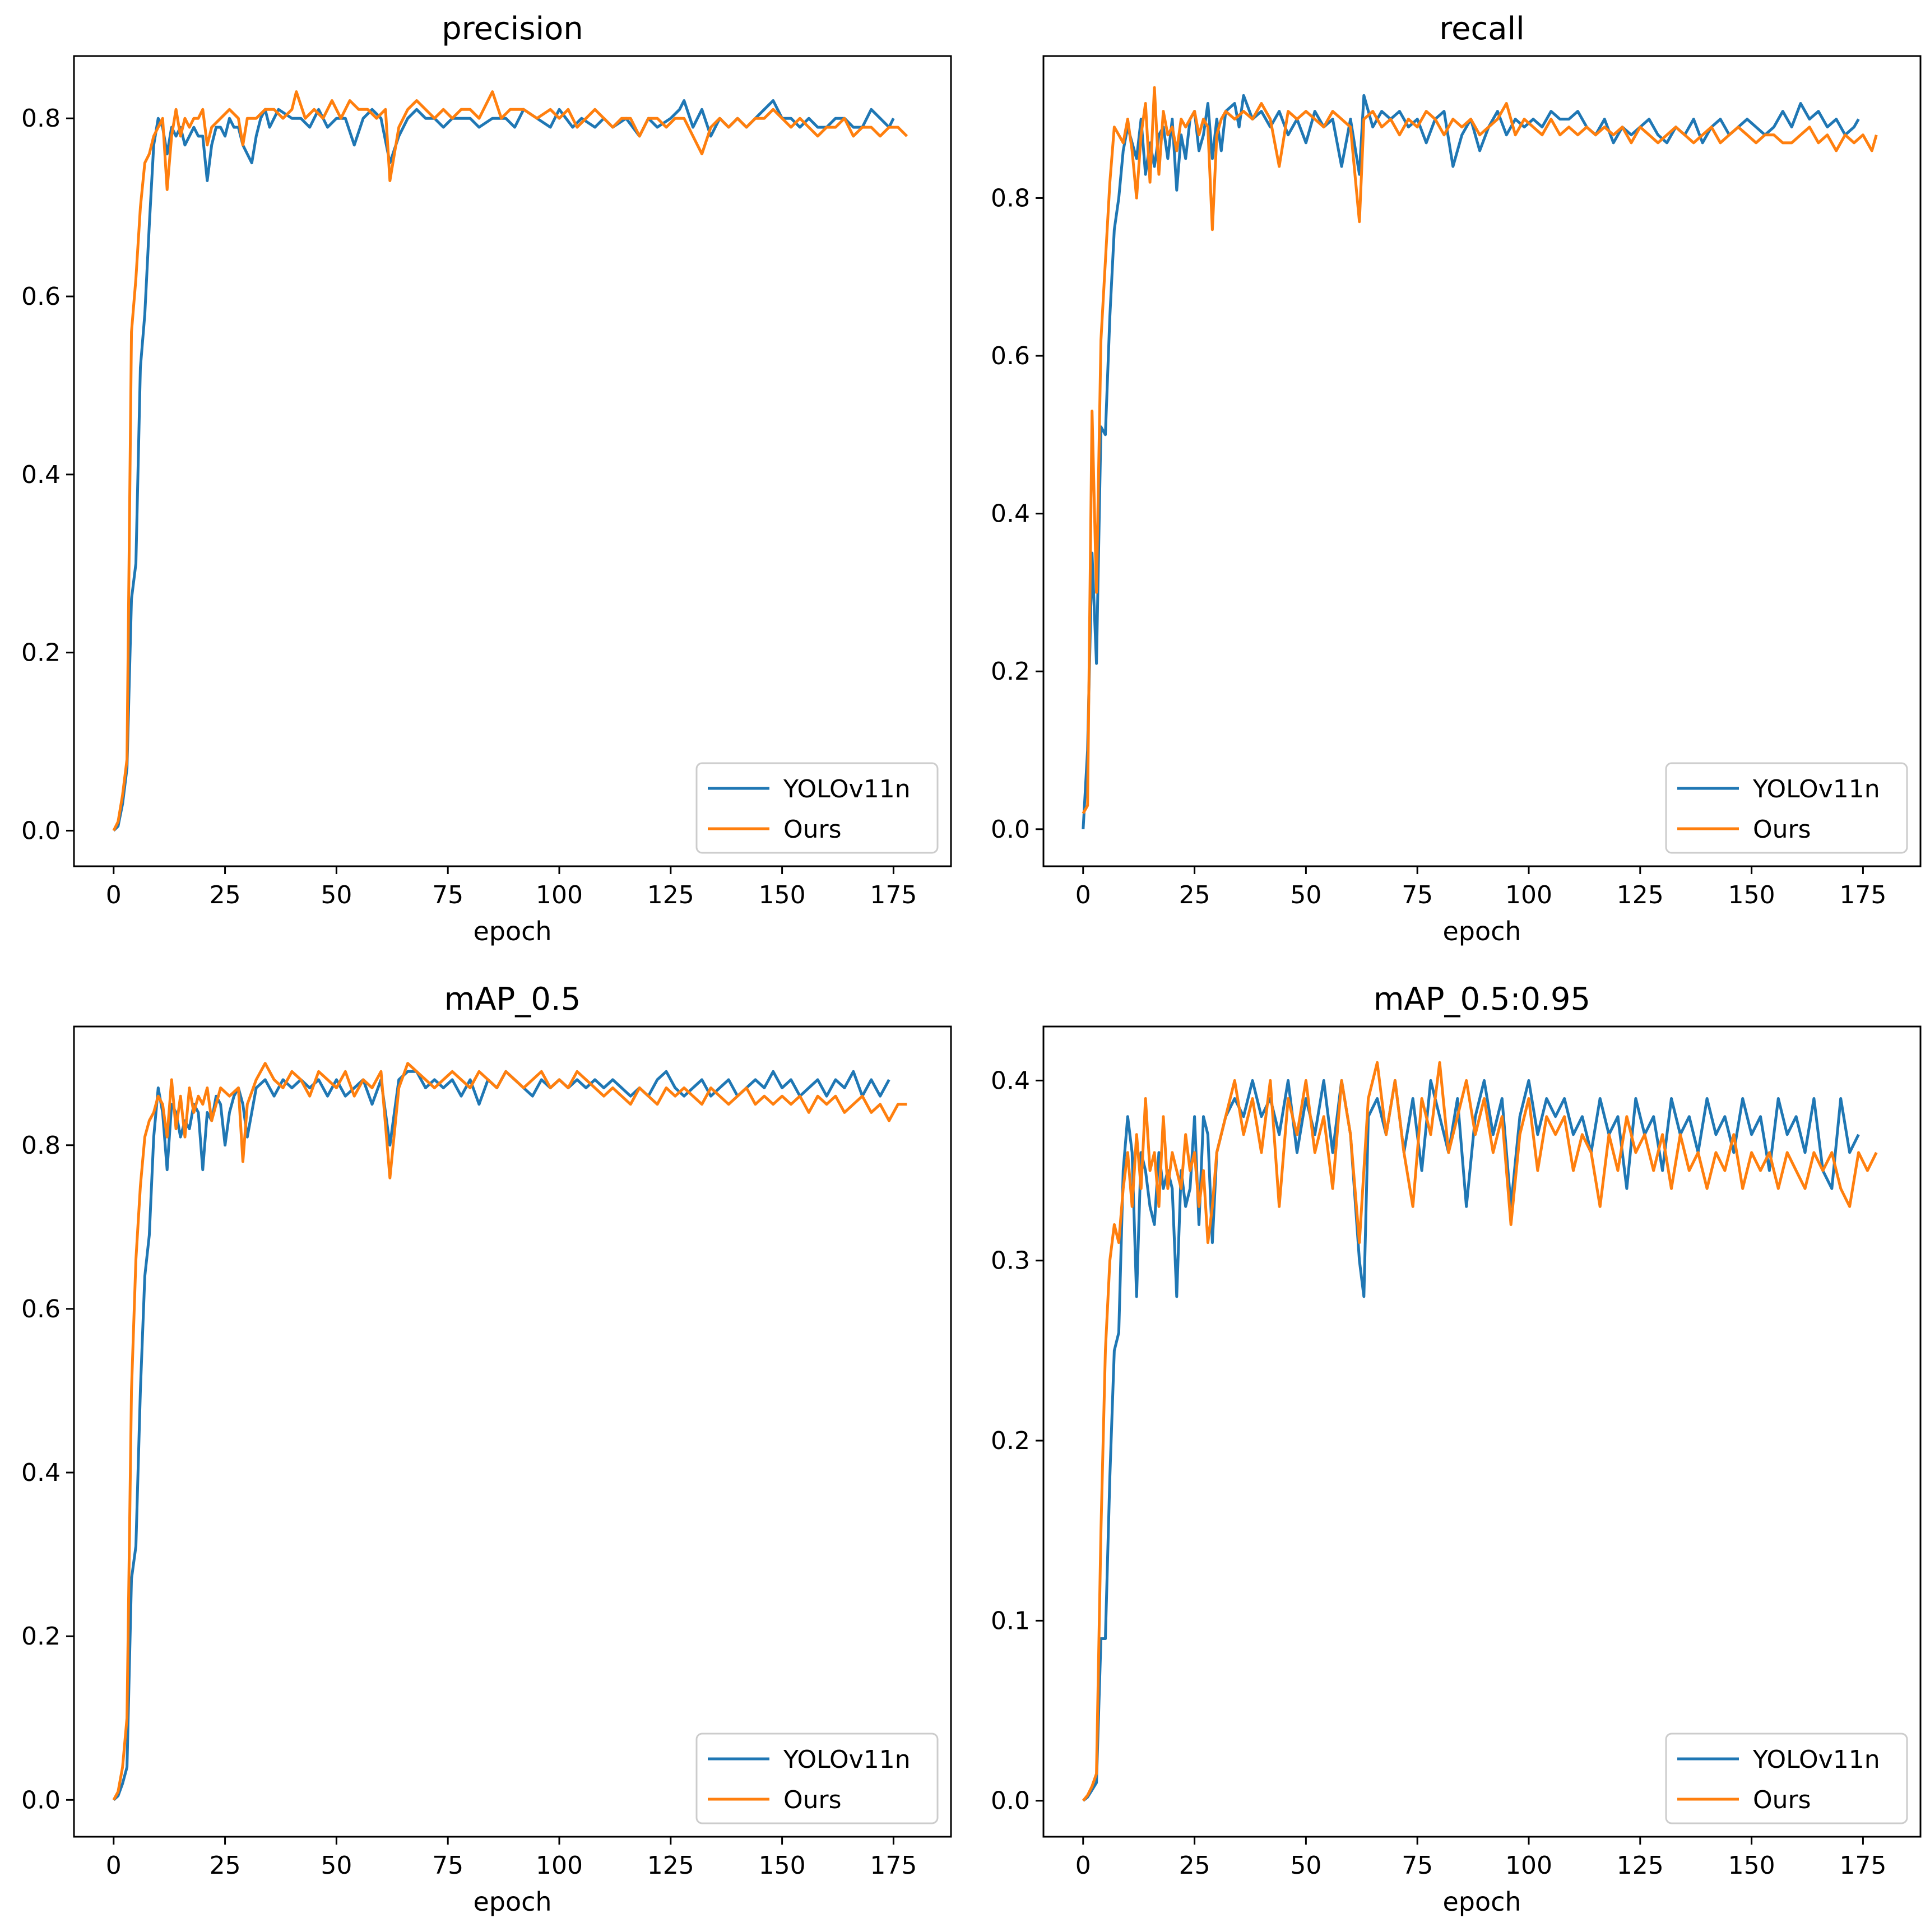 The height and width of the screenshot is (1932, 1930). What do you see at coordinates (512, 999) in the screenshot?
I see `chart-title: mAP_0.5` at bounding box center [512, 999].